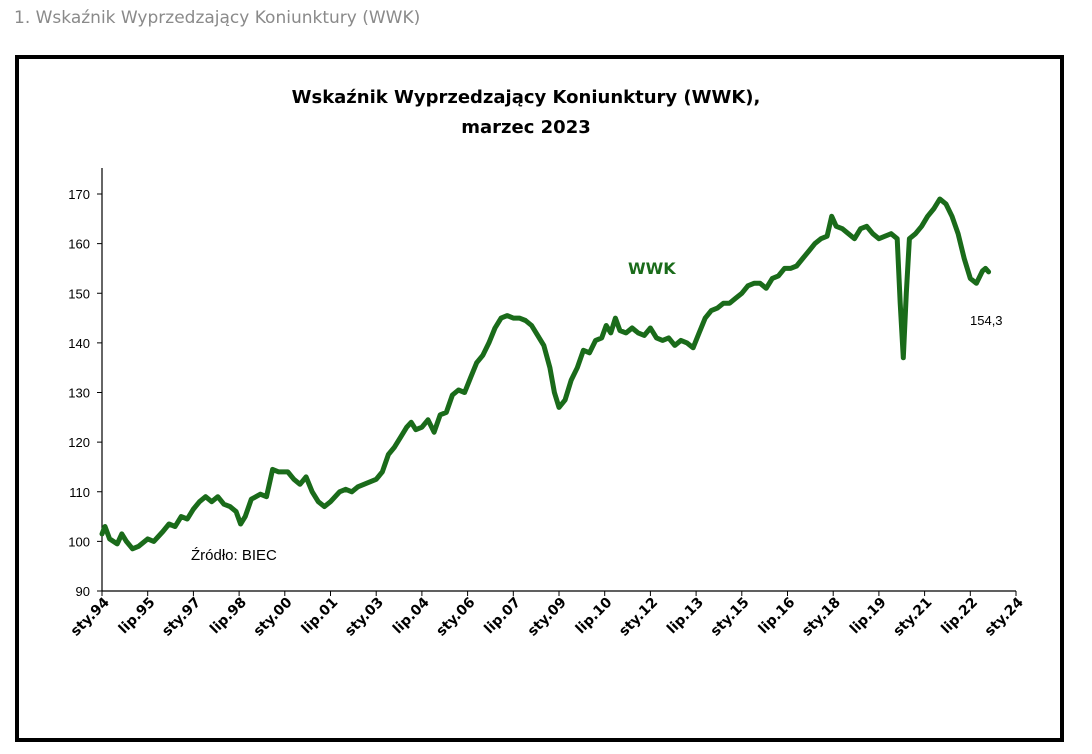 The image size is (1092, 754). What do you see at coordinates (502, 616) in the screenshot?
I see `x-tick-label: lip.07` at bounding box center [502, 616].